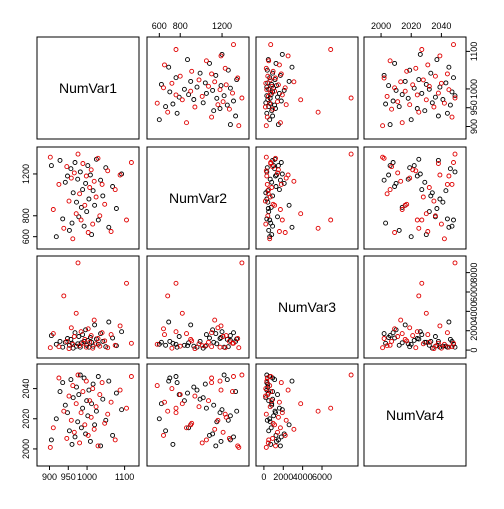 The width and height of the screenshot is (504, 509). What do you see at coordinates (242, 375) in the screenshot?
I see `point-s1-p10-r3-c1` at bounding box center [242, 375].